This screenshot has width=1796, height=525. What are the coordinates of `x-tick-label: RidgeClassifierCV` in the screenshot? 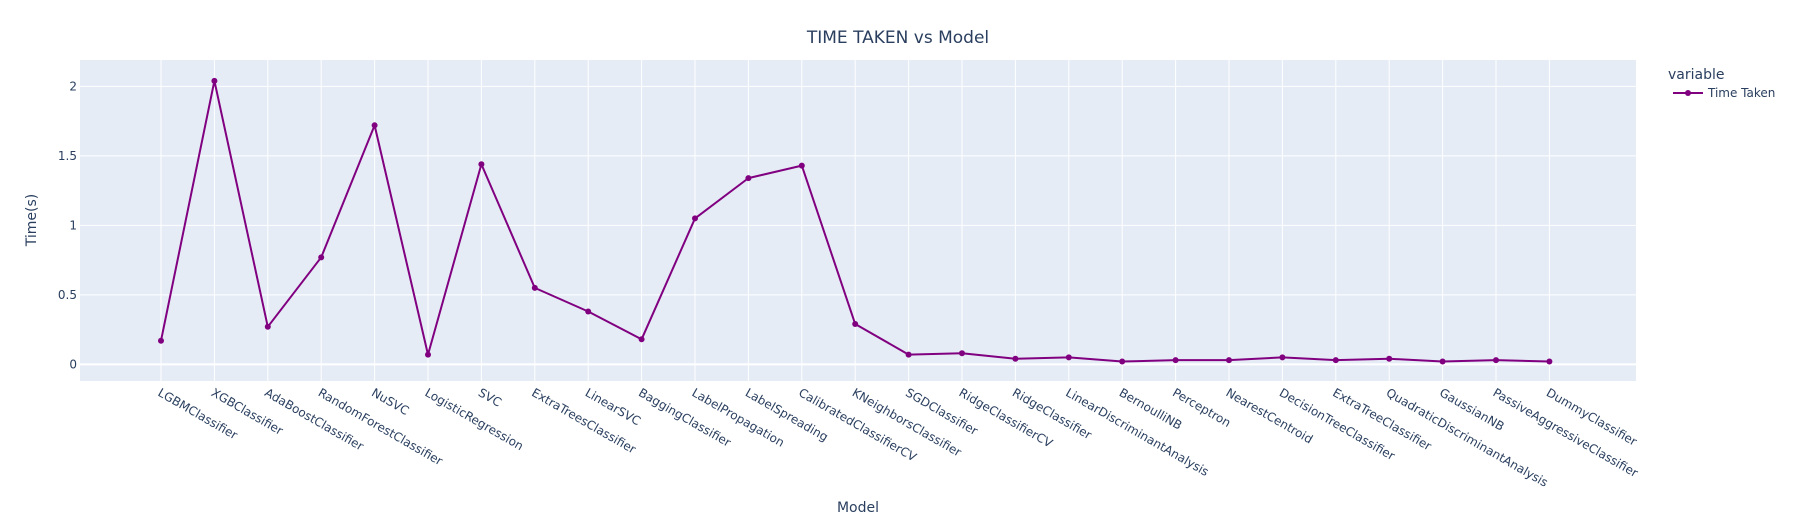 It's located at (1006, 417).